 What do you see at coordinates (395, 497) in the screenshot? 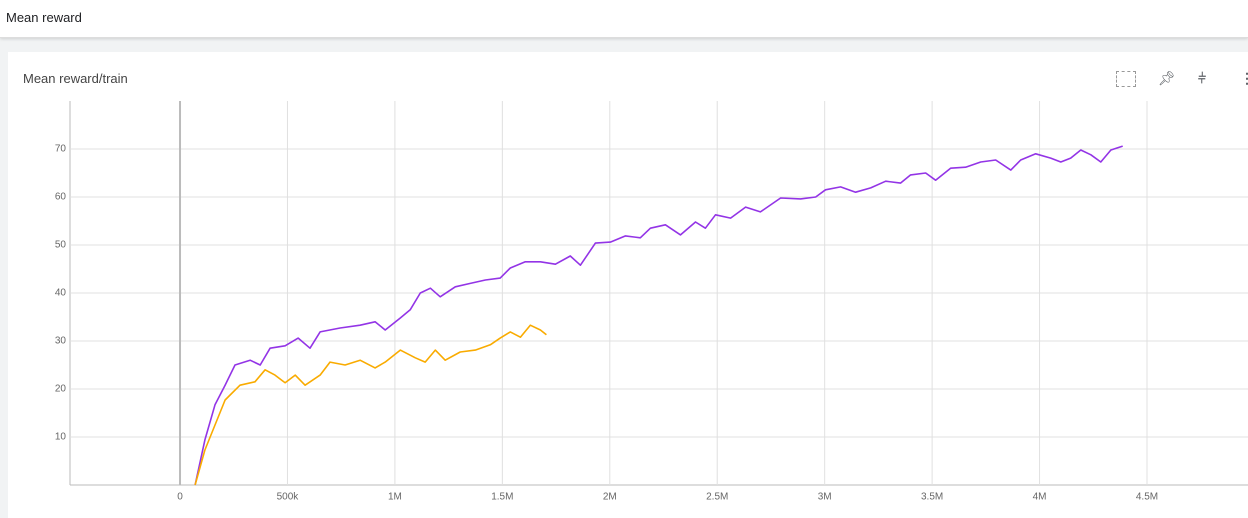
I see `x-tick-label: 1M` at bounding box center [395, 497].